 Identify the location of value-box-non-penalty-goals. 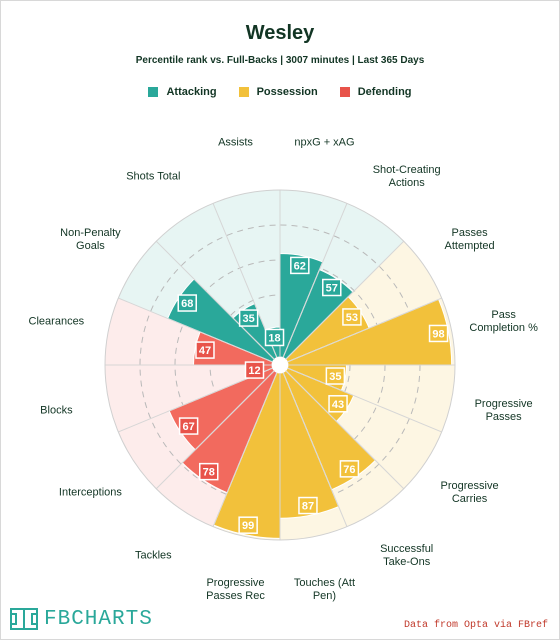
(187, 303).